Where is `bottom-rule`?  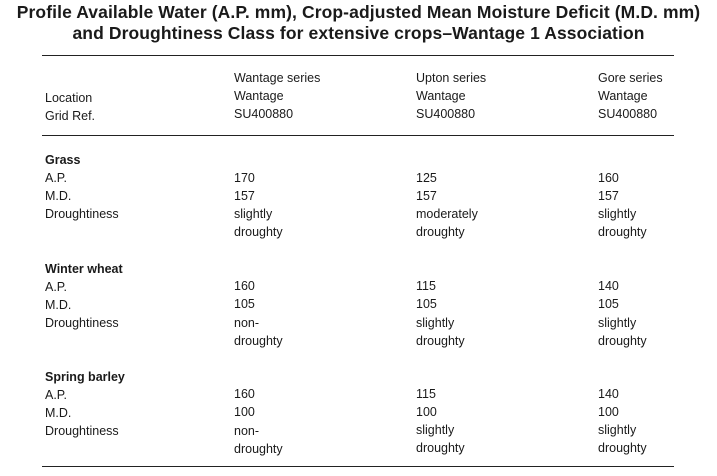 bottom-rule is located at coordinates (358, 466).